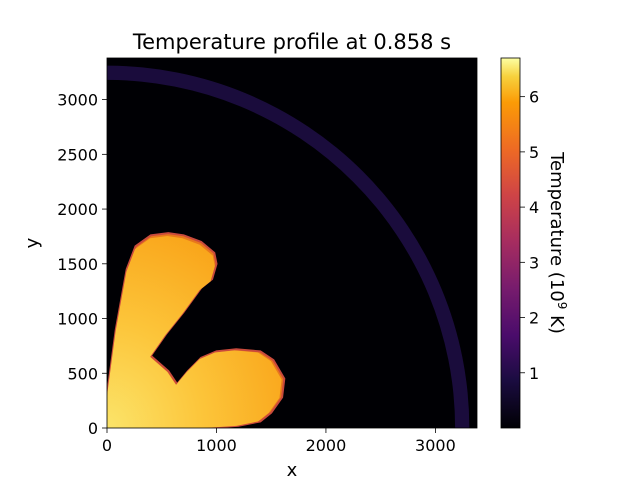  Describe the element at coordinates (216, 445) in the screenshot. I see `x-tick-label: 1000` at that location.